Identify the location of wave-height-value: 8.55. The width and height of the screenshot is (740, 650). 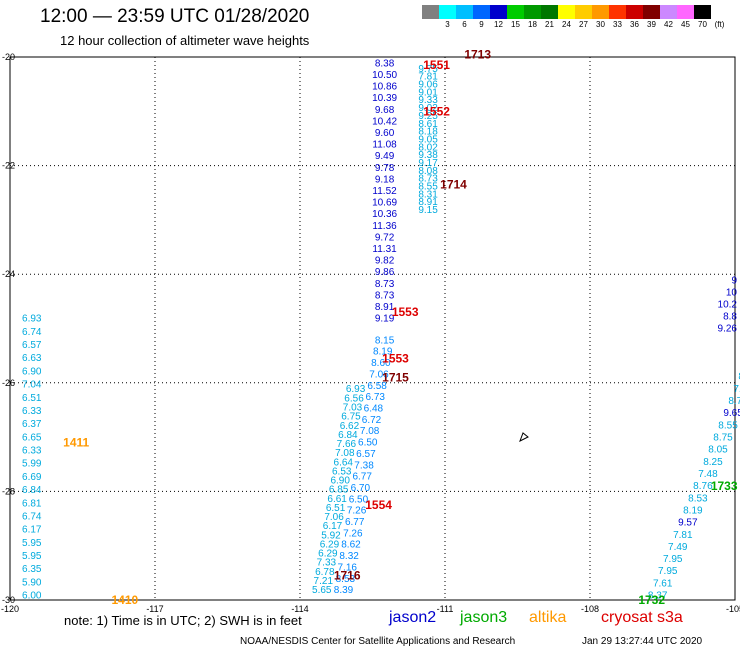
(728, 425).